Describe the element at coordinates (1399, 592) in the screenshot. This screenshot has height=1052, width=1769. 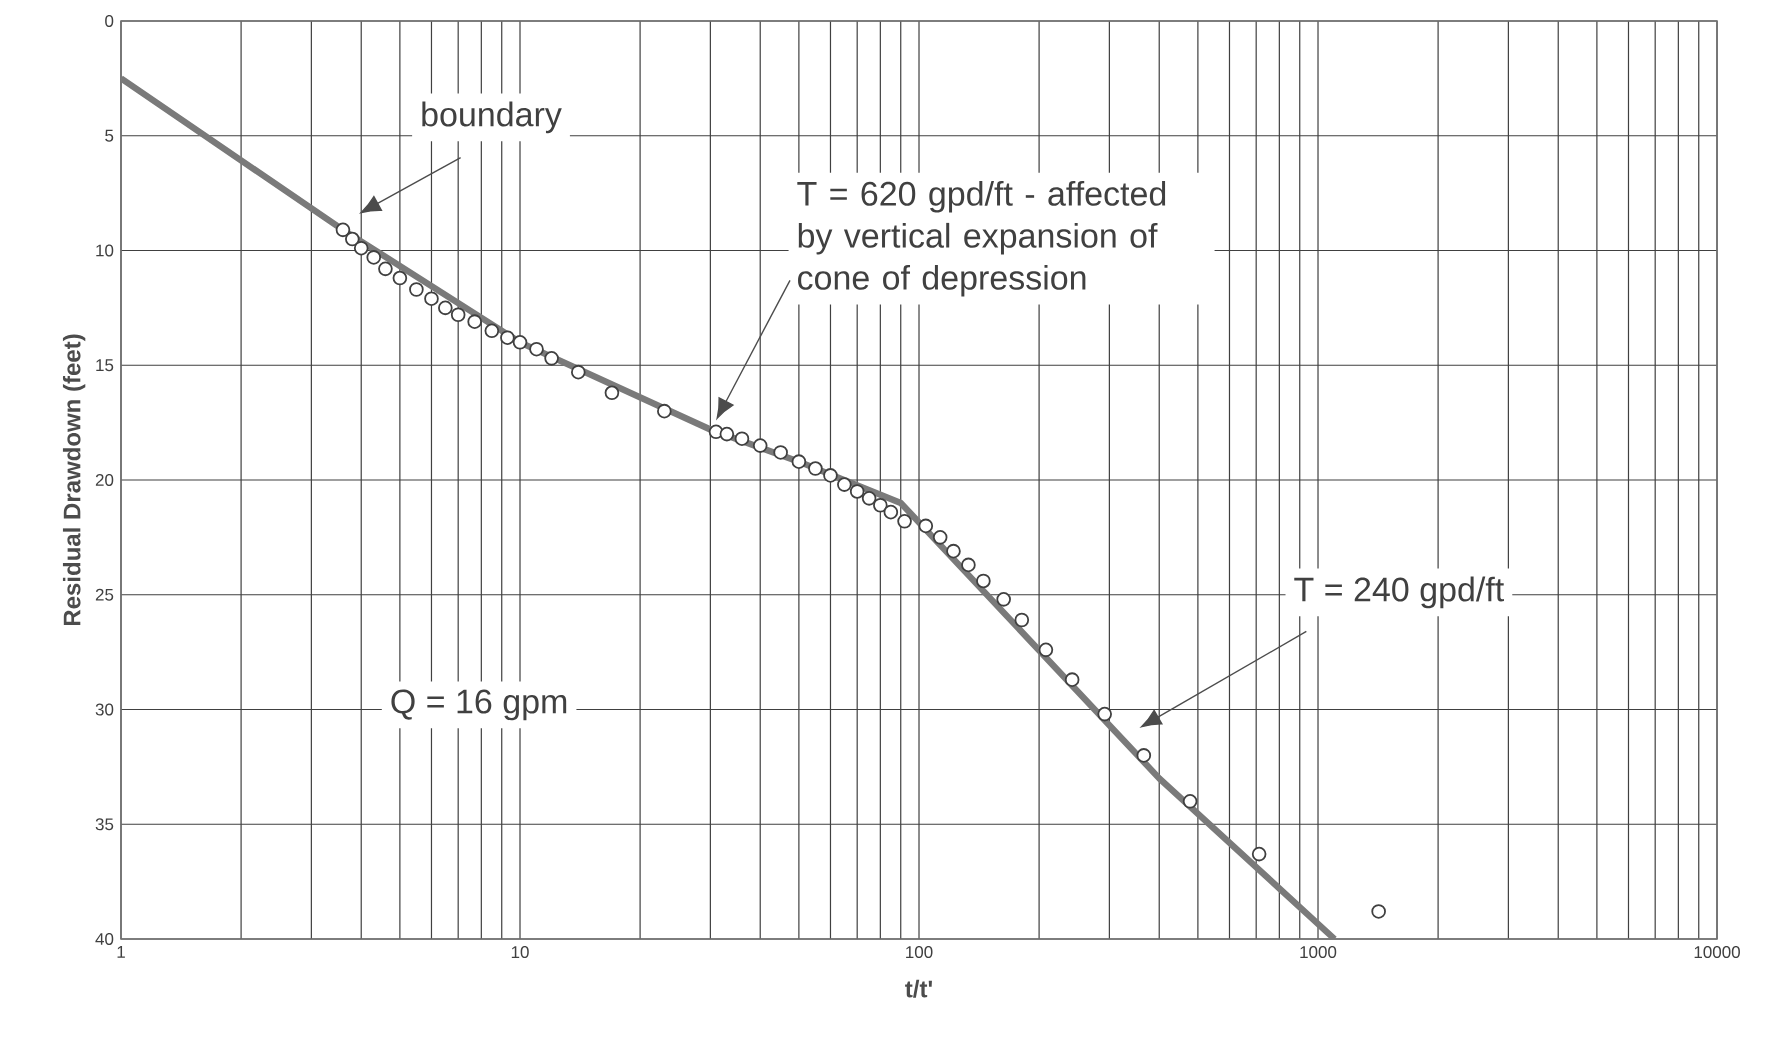
I see `annotation: T = 240 gpd/ft` at that location.